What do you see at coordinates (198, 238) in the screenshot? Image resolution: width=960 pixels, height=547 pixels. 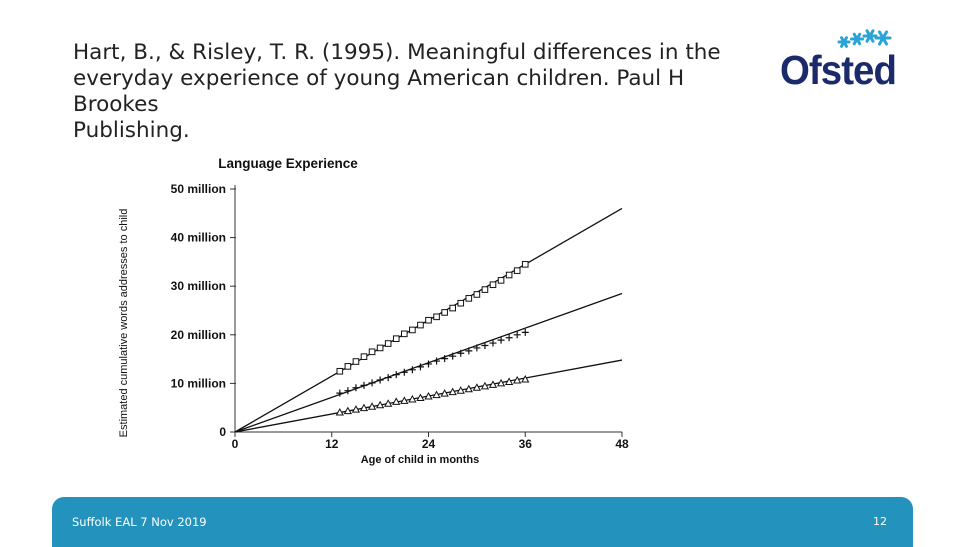 I see `y-tick-label: 40 million` at bounding box center [198, 238].